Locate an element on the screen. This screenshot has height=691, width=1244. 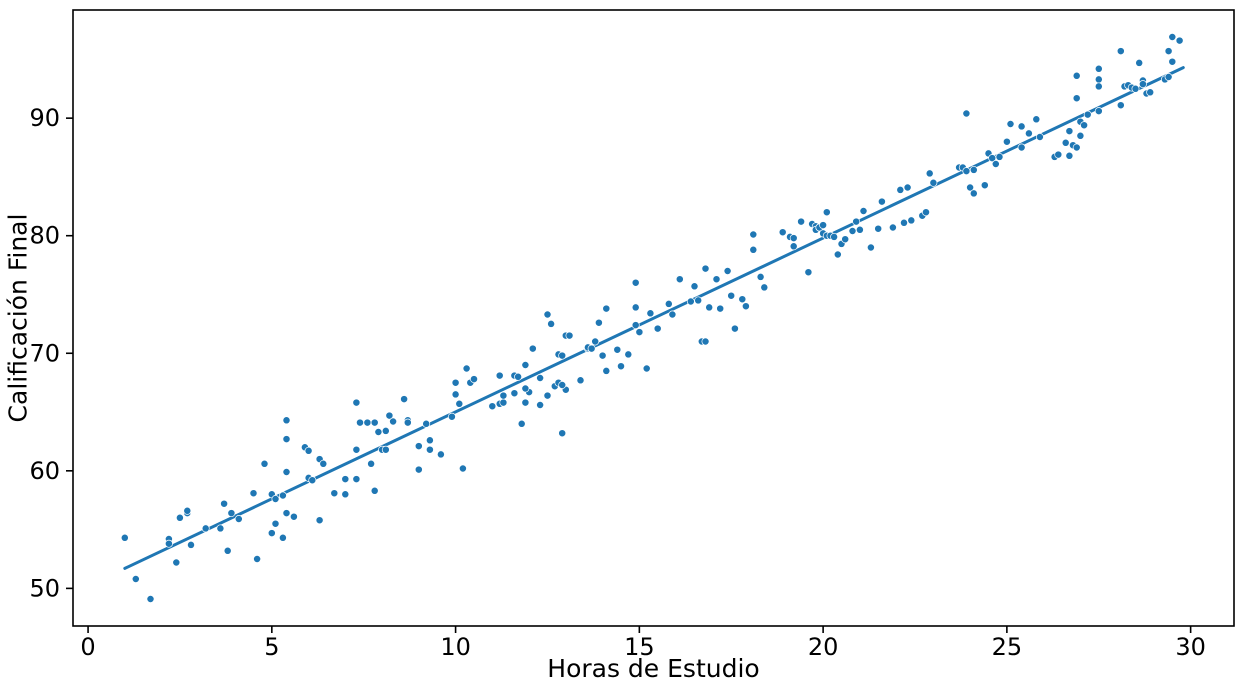
x-tick-label: 30 is located at coordinates (1190, 647).